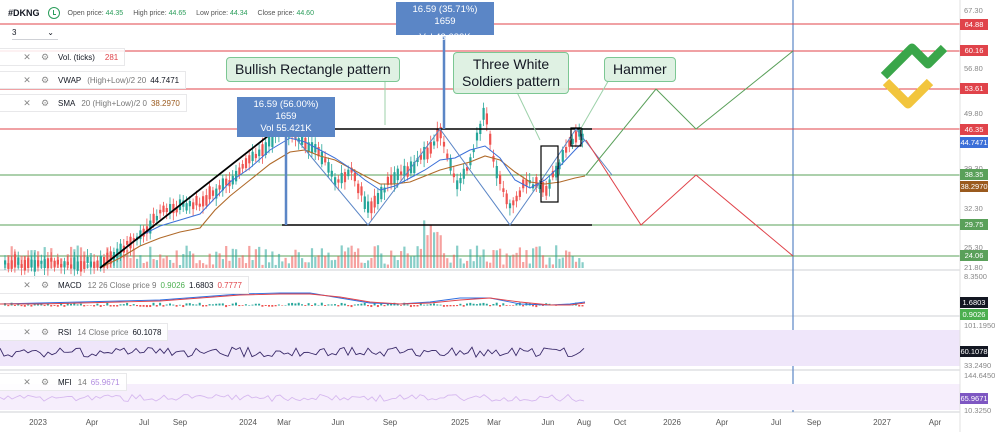  Describe the element at coordinates (445, 22) in the screenshot. I see `measure-box-2: 16.59 (35.71%) 1659 Vol 43.683K` at that location.